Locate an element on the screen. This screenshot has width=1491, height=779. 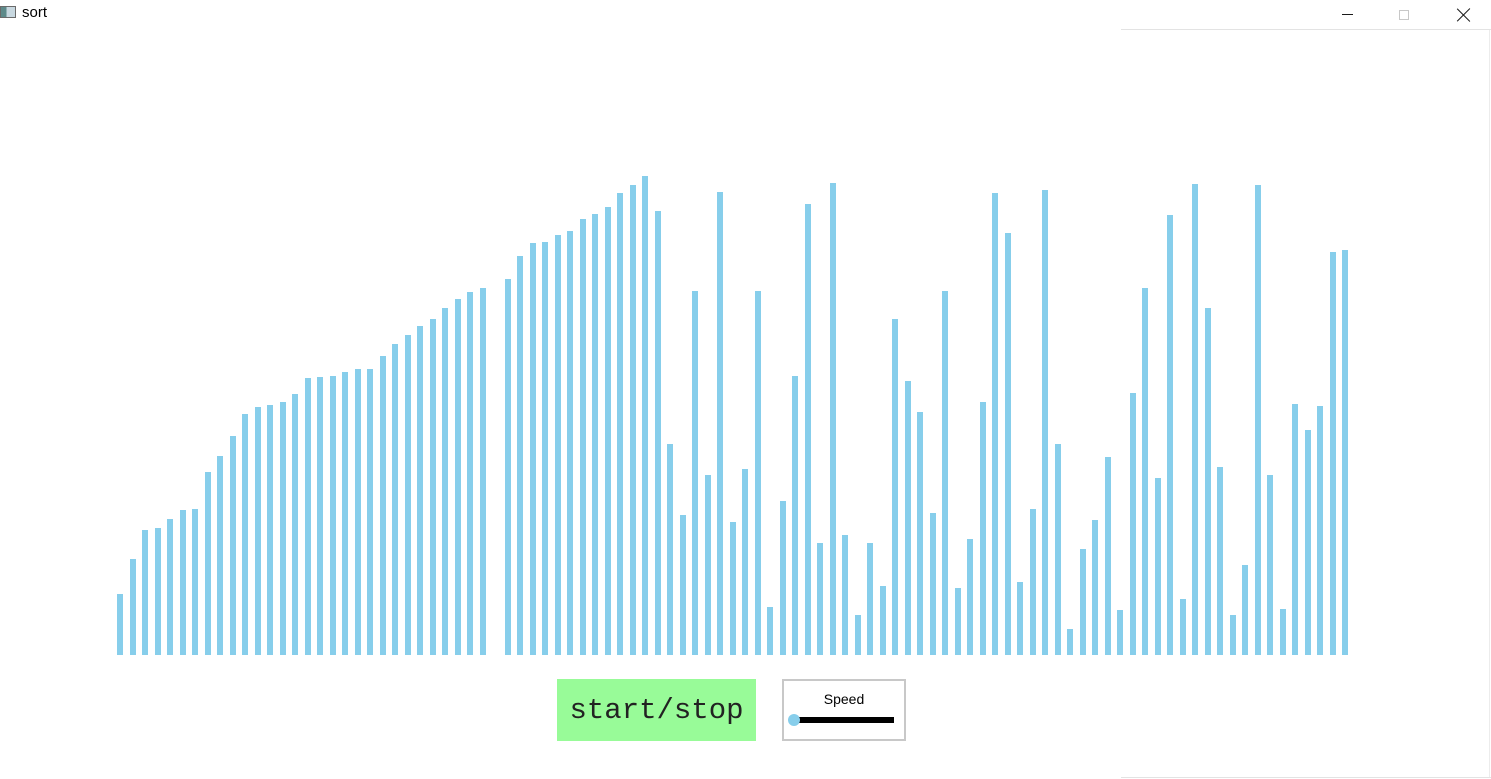
minimize-icon is located at coordinates (1347, 14).